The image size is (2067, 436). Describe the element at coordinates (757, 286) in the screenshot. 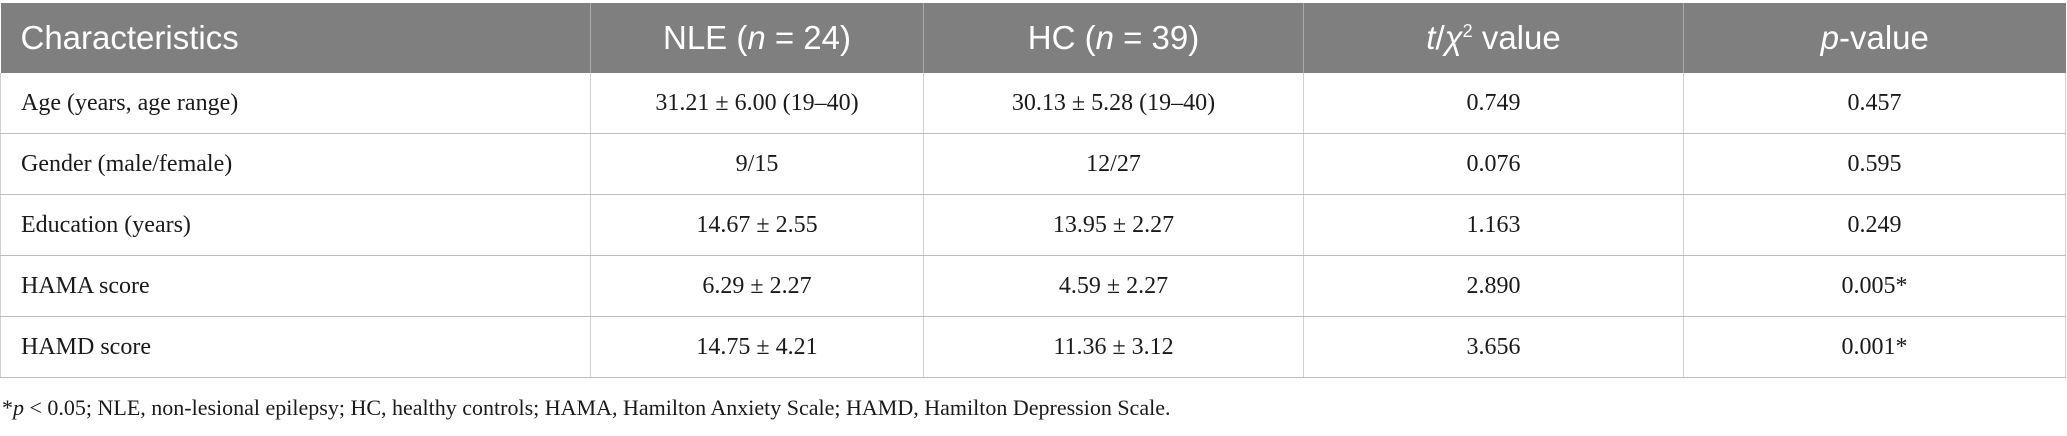

I see `nle-cell: 6.29 ± 2.27` at that location.